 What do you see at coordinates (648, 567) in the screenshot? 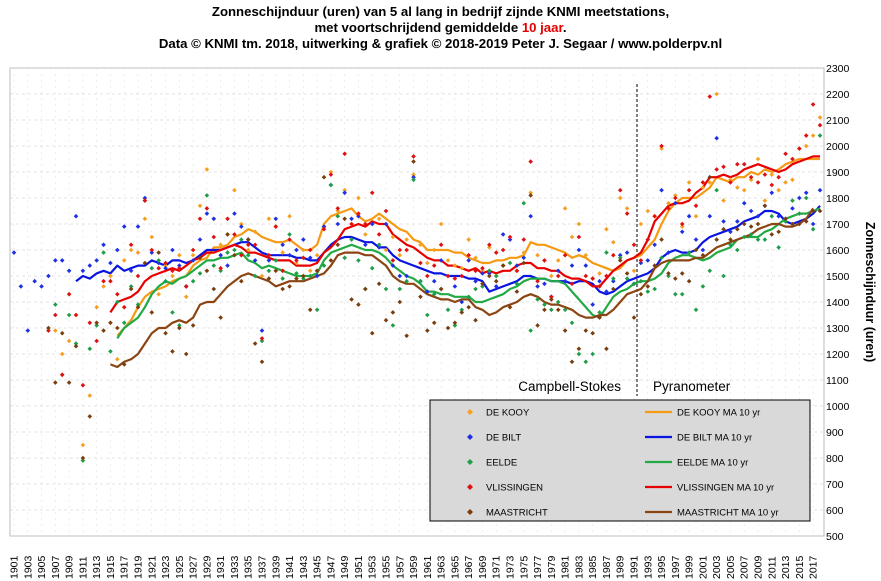
I see `x-tick-label: 1993` at bounding box center [648, 567].